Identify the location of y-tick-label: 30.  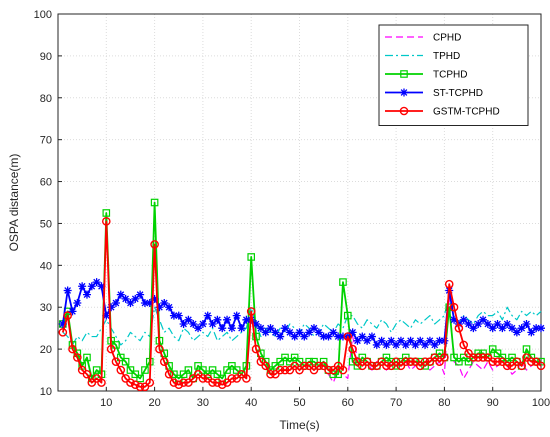
(46, 308).